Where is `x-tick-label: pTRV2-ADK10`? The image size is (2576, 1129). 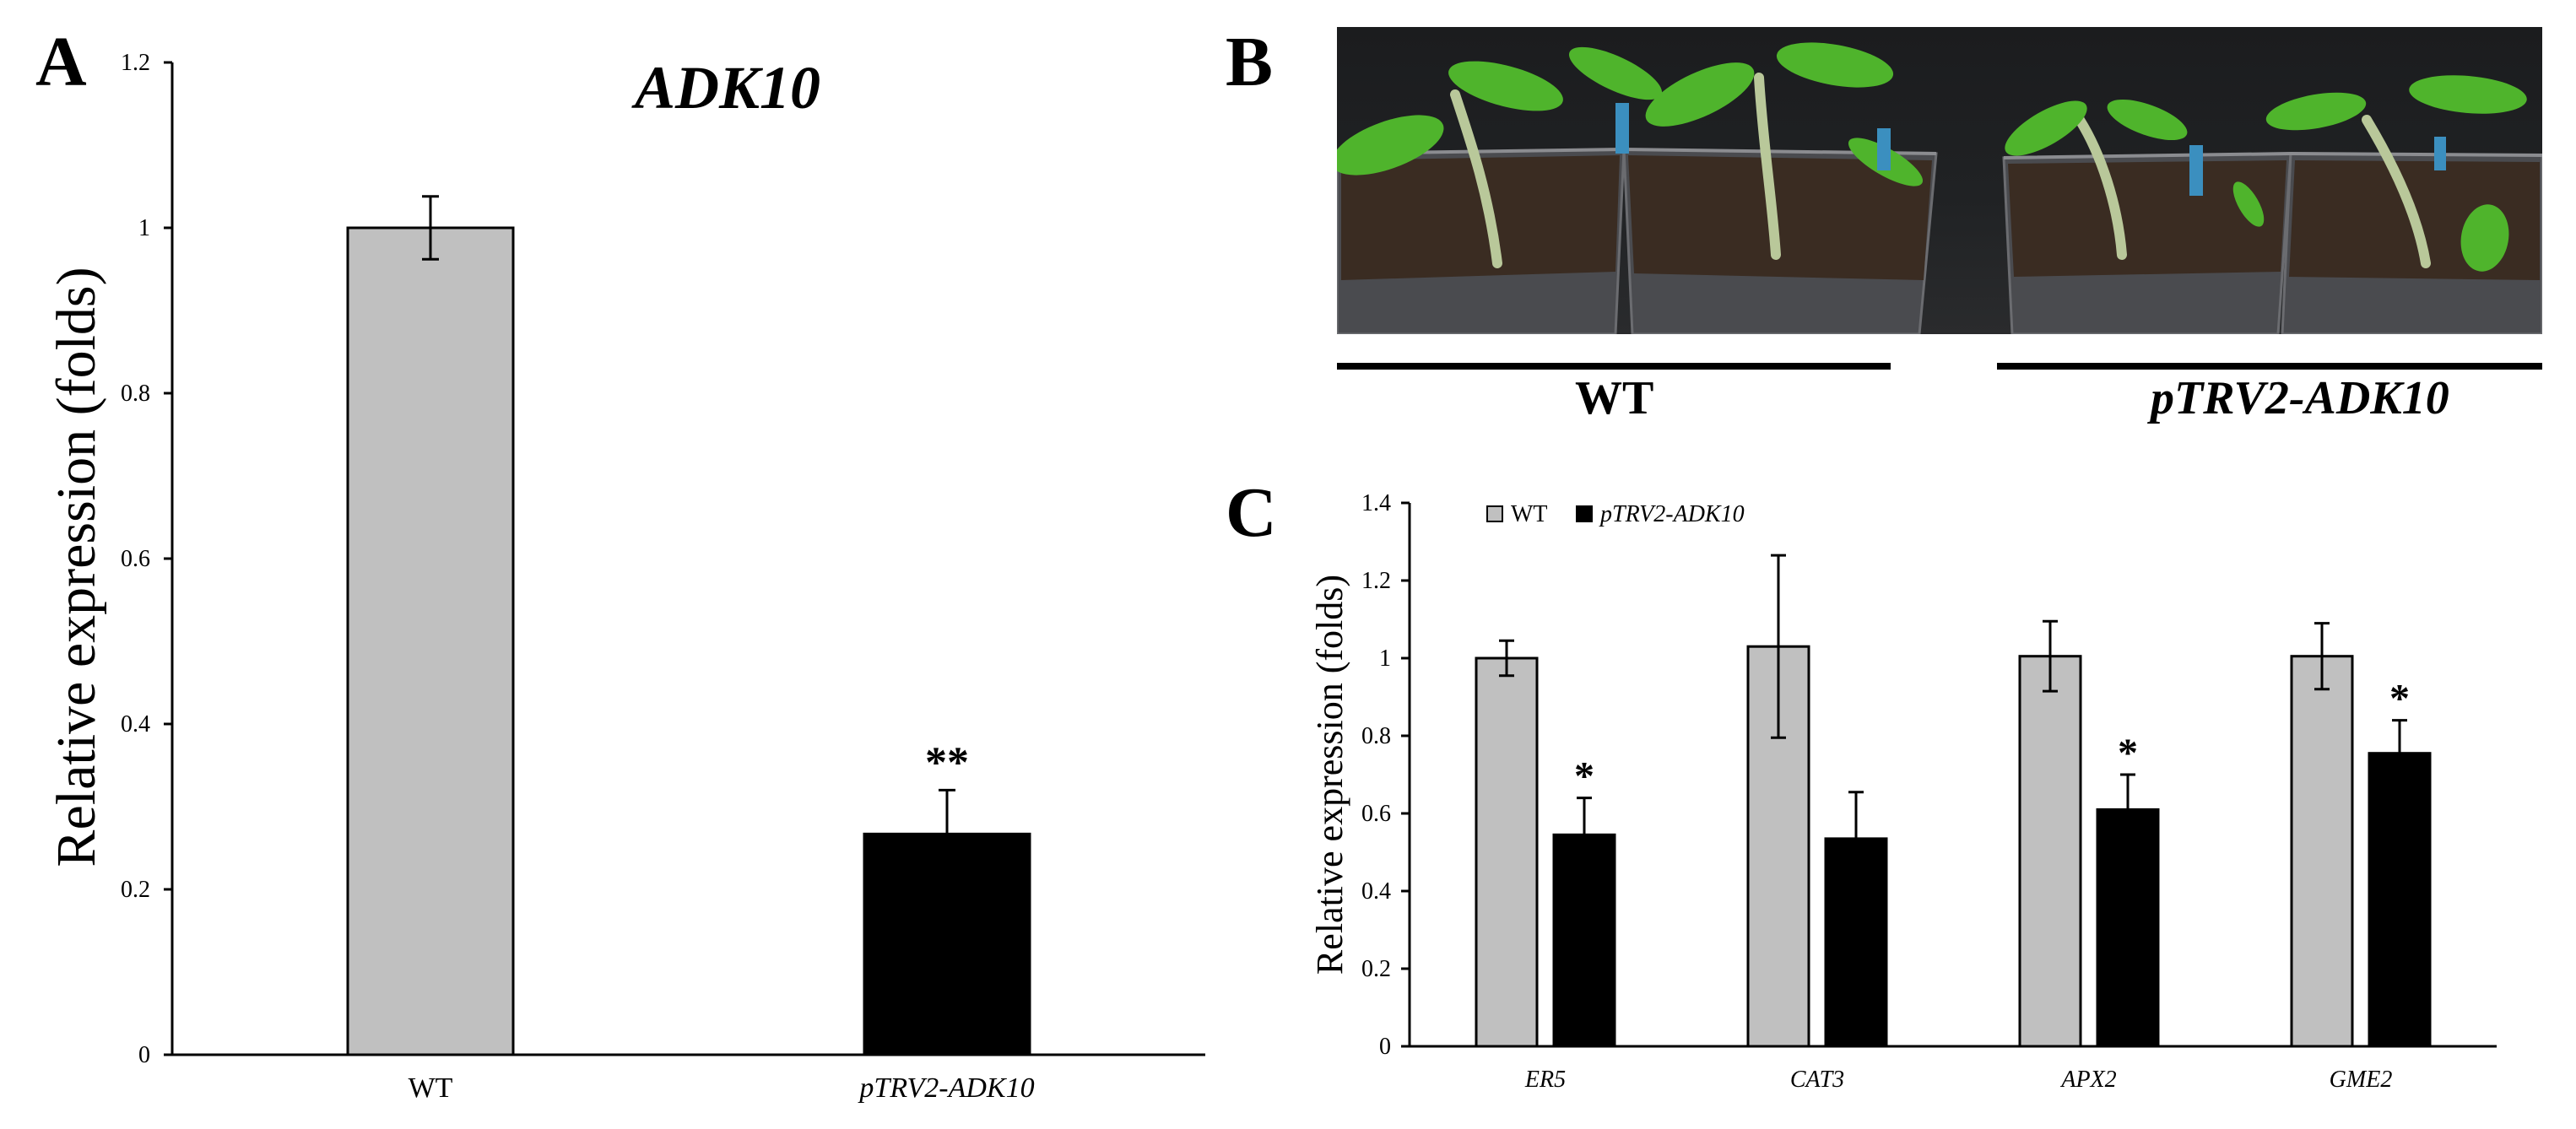
x-tick-label: pTRV2-ADK10 is located at coordinates (946, 1088).